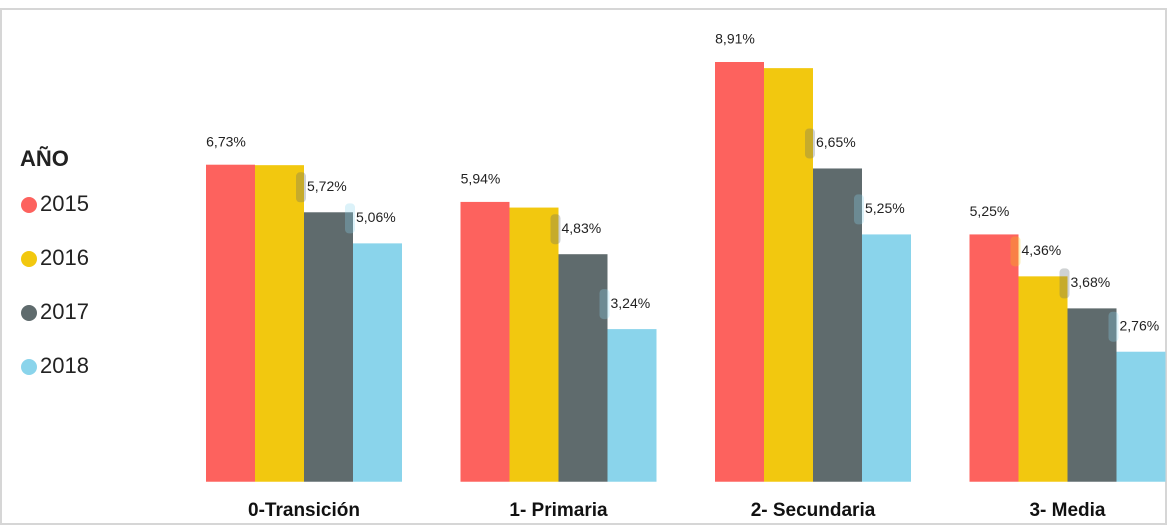  Describe the element at coordinates (44, 158) in the screenshot. I see `legend-title: AÑO` at that location.